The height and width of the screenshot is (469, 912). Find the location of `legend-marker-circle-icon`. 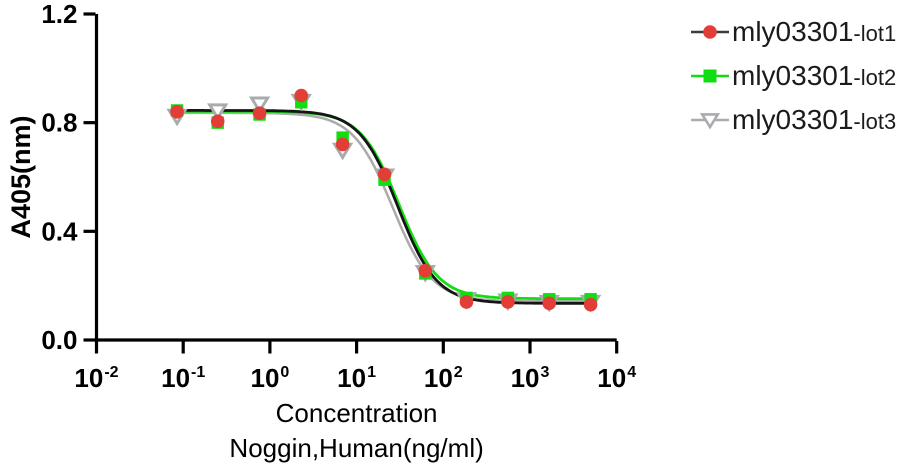

legend-marker-circle-icon is located at coordinates (710, 32).